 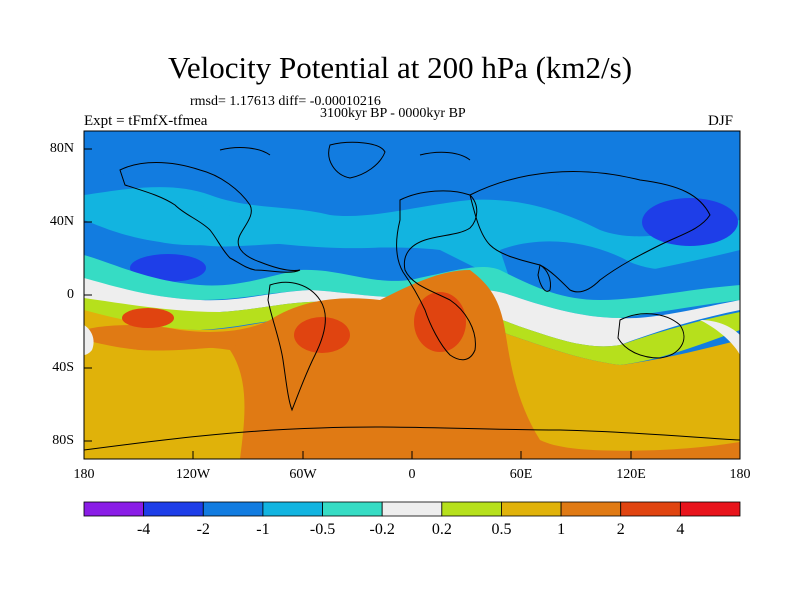 I want to click on colorbar-label: 0.5, so click(x=501, y=529).